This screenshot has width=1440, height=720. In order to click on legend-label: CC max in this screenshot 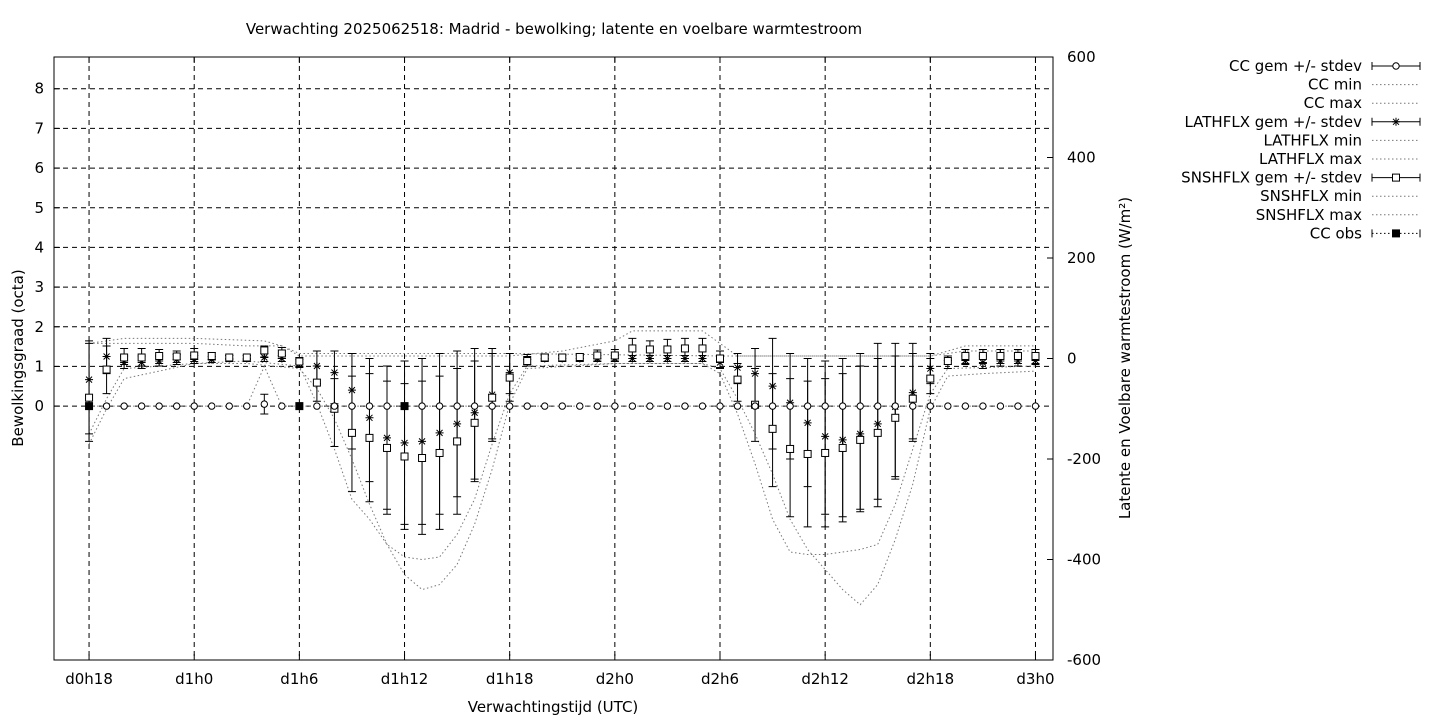, I will do `click(1333, 103)`.